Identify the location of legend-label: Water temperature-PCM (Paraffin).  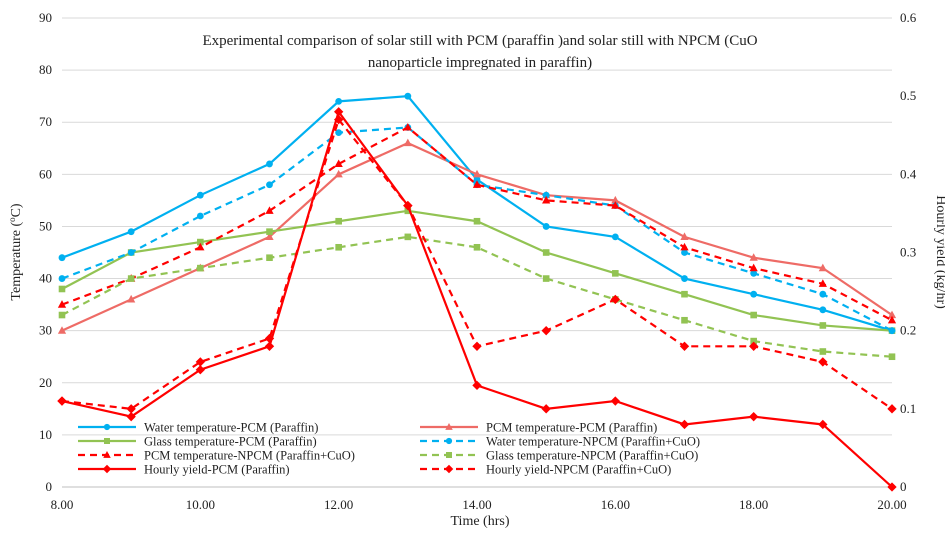
(231, 428).